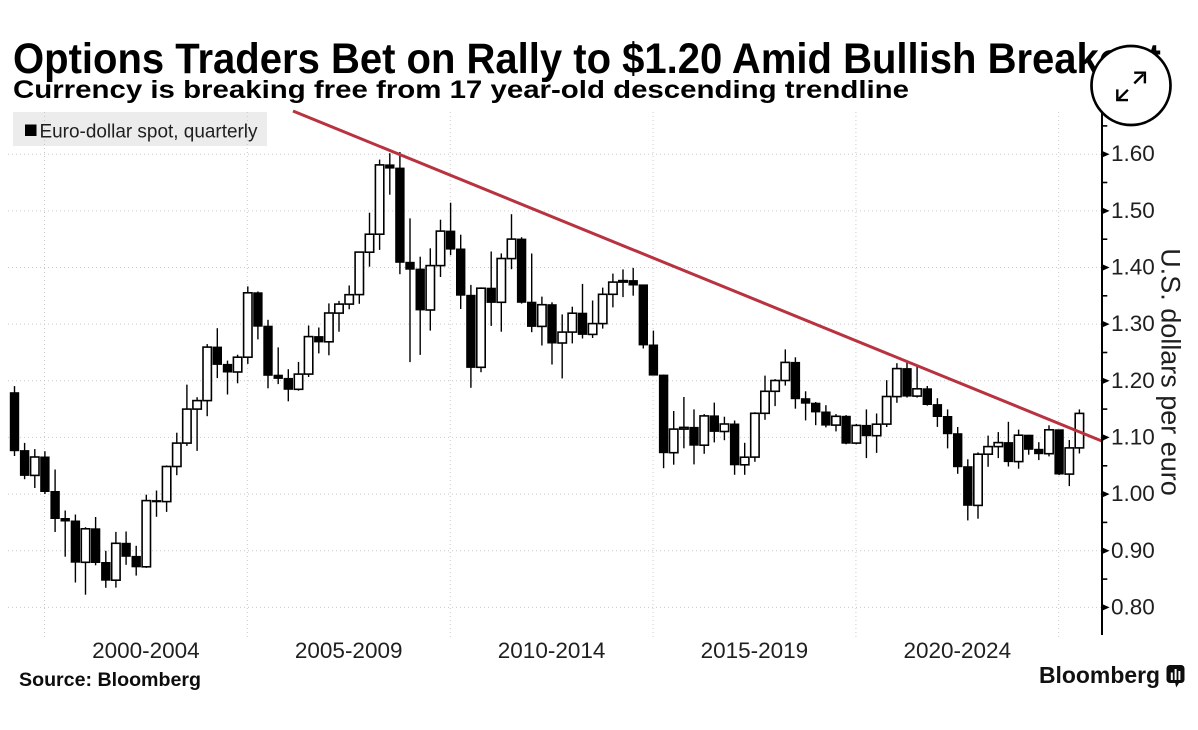 Image resolution: width=1198 pixels, height=730 pixels. Describe the element at coordinates (1133, 153) in the screenshot. I see `svg-text: 1.60` at that location.